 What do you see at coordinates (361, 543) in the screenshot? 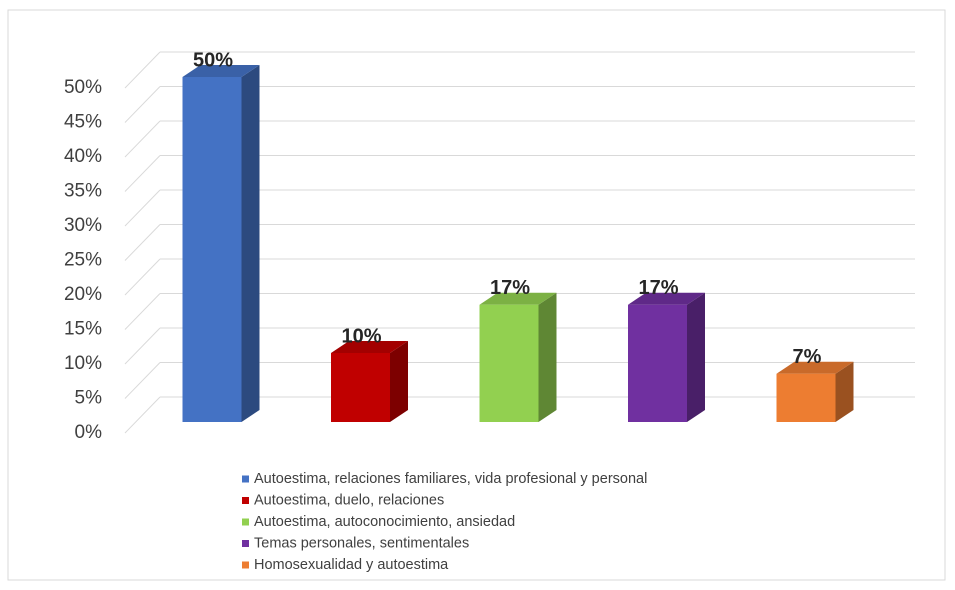
I see `legend-label: Temas personales, sentimentales` at bounding box center [361, 543].